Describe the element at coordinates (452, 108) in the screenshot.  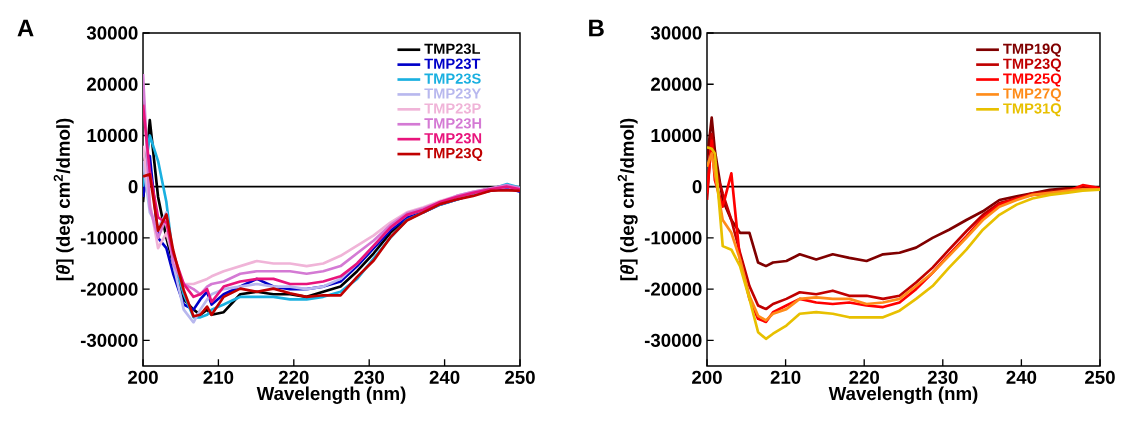
I see `legend-label: TMP23P` at that location.